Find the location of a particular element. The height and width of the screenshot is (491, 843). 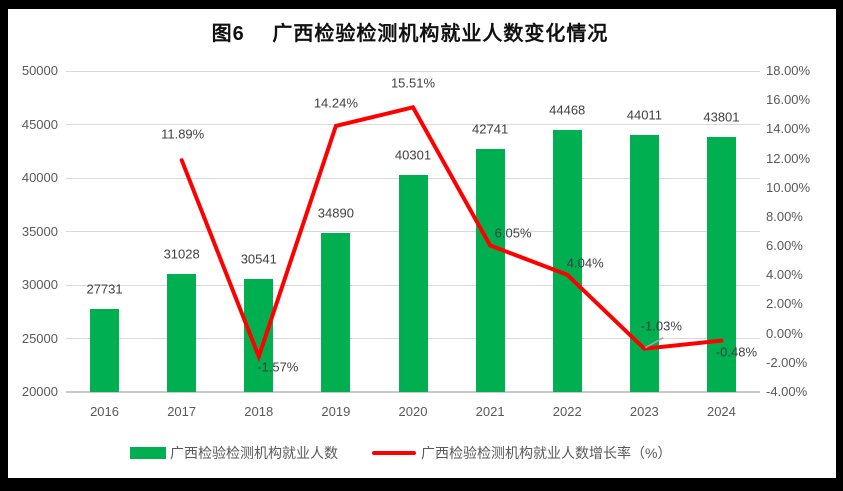

bar-value-label: 44468 is located at coordinates (567, 110).